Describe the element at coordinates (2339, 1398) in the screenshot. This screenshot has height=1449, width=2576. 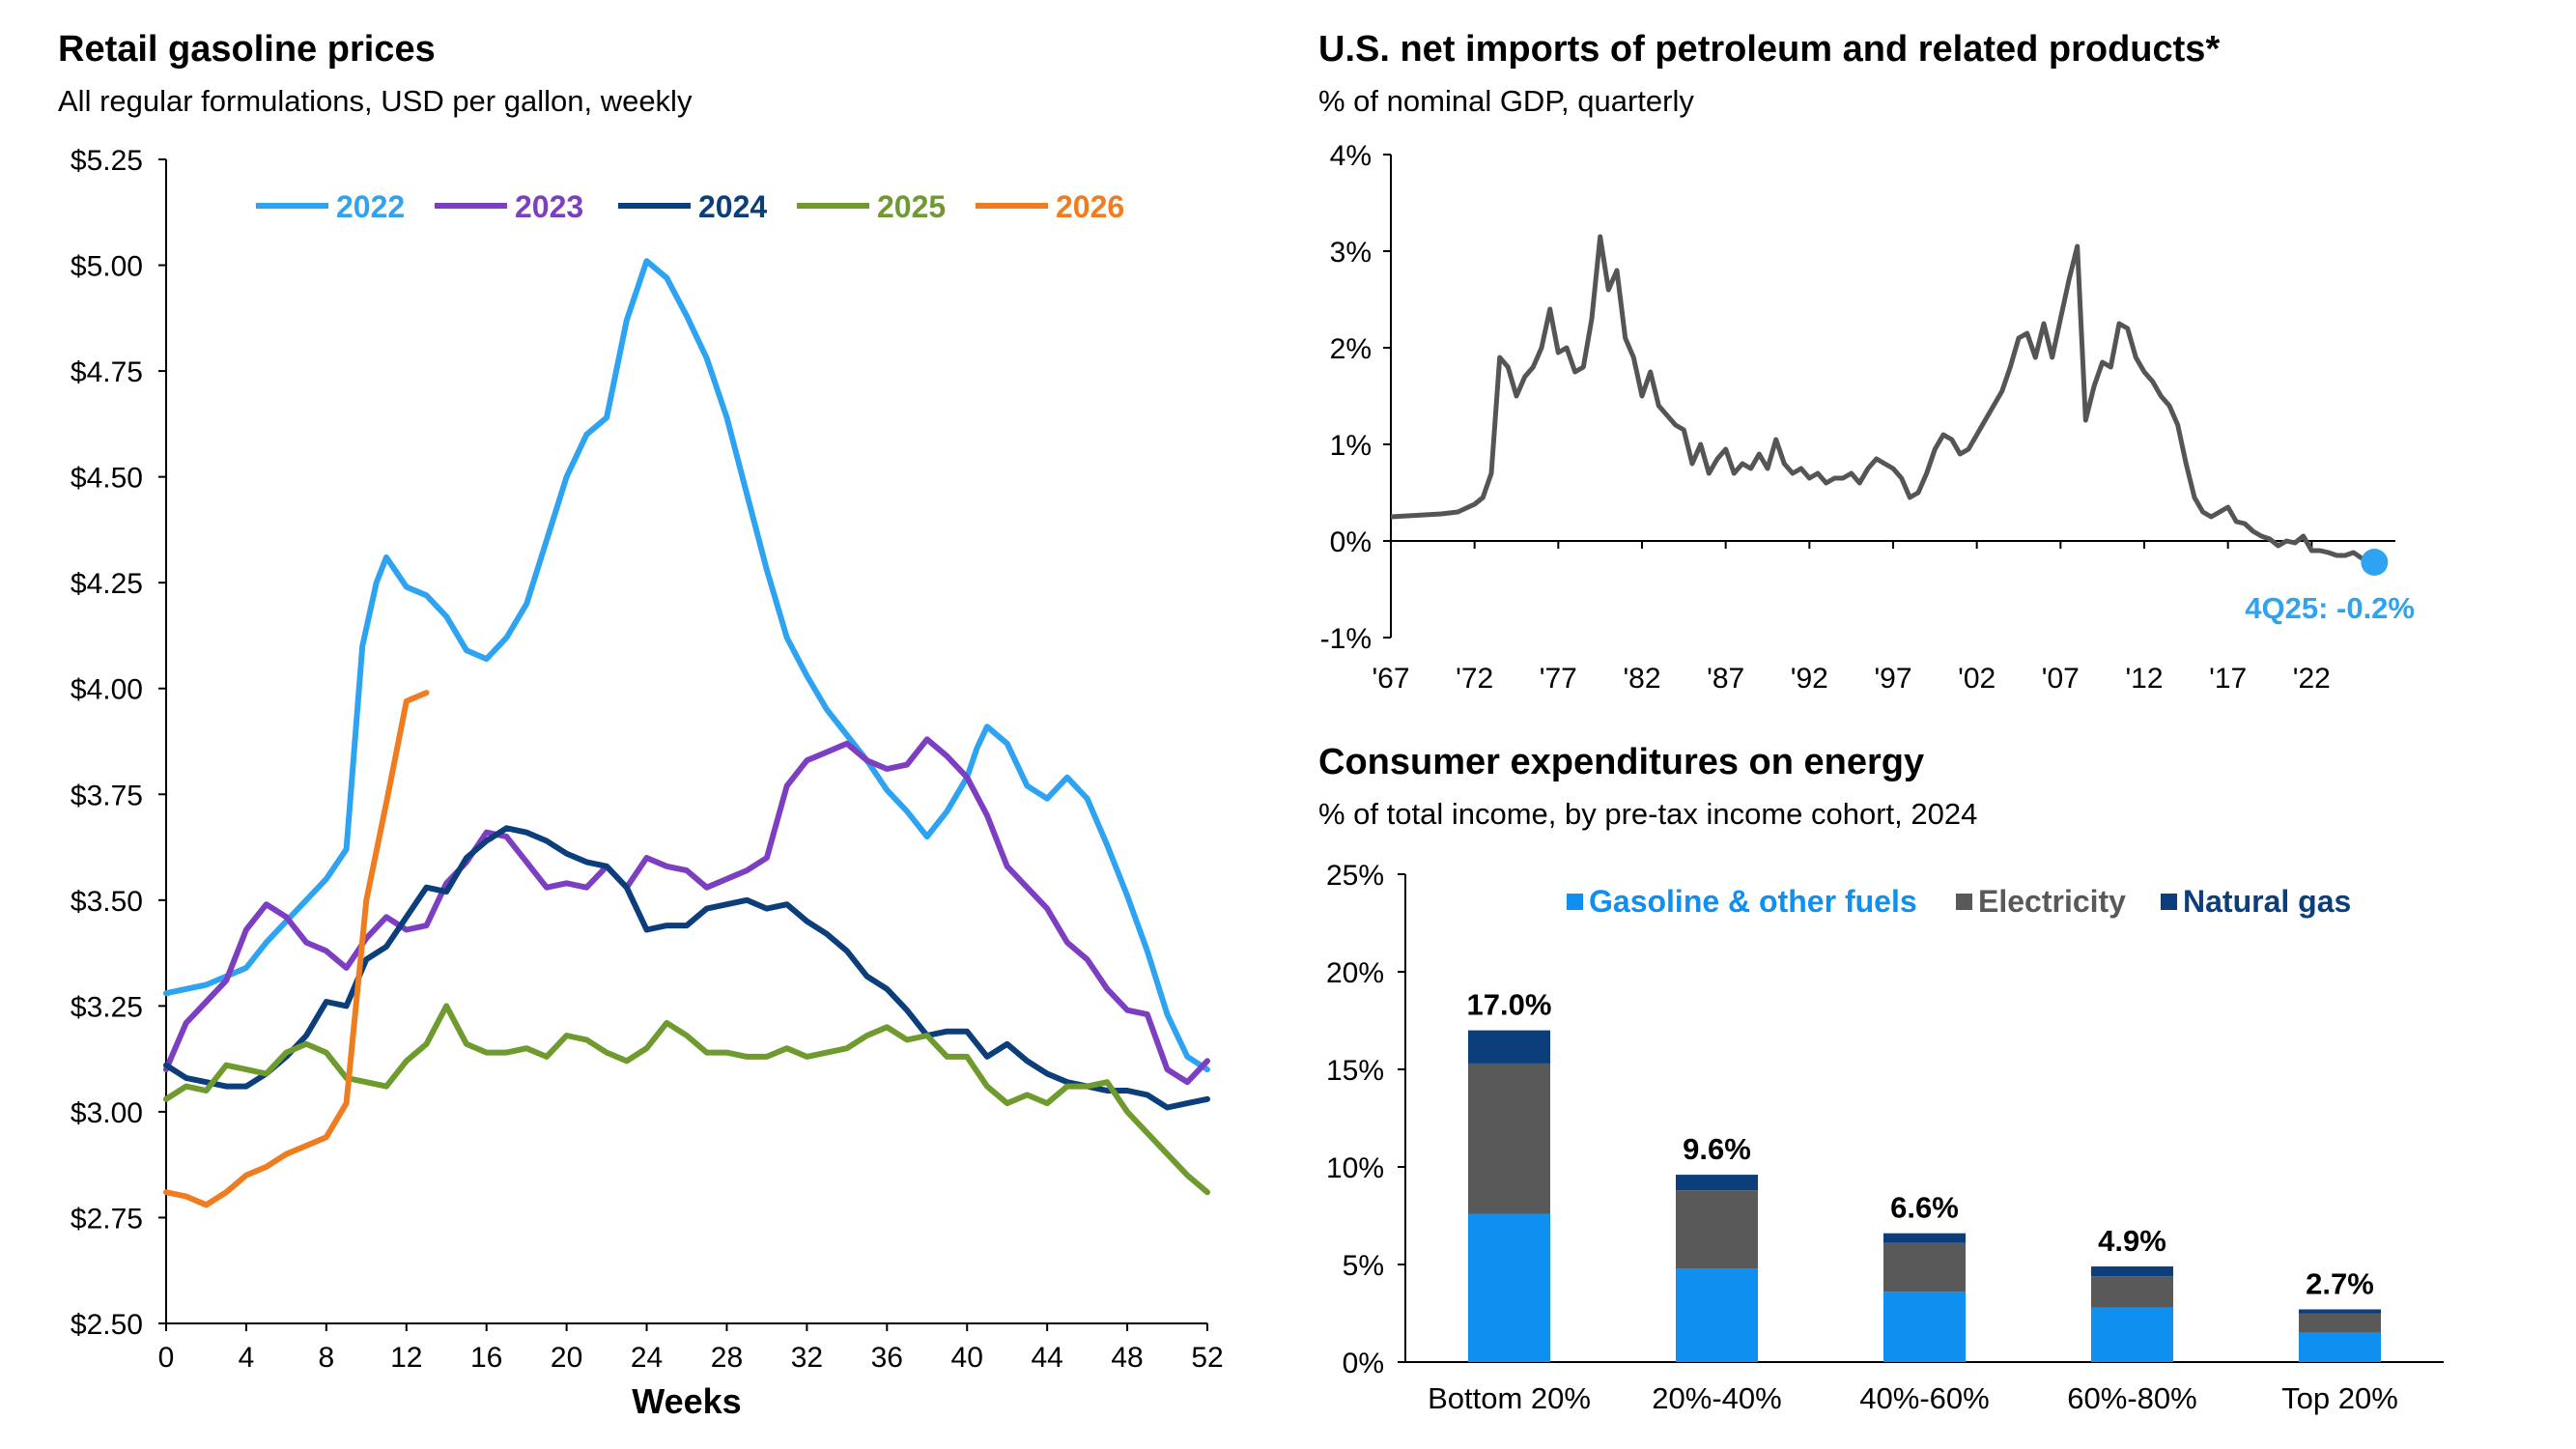
I see `energy-category-label: Top 20%` at that location.